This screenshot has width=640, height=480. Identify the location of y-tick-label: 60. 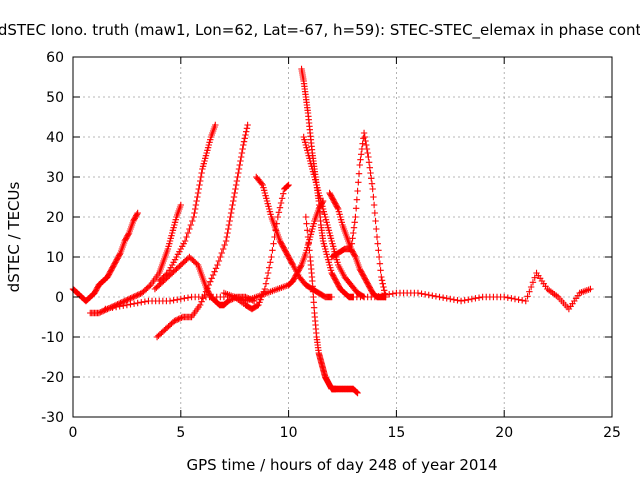
(55, 58).